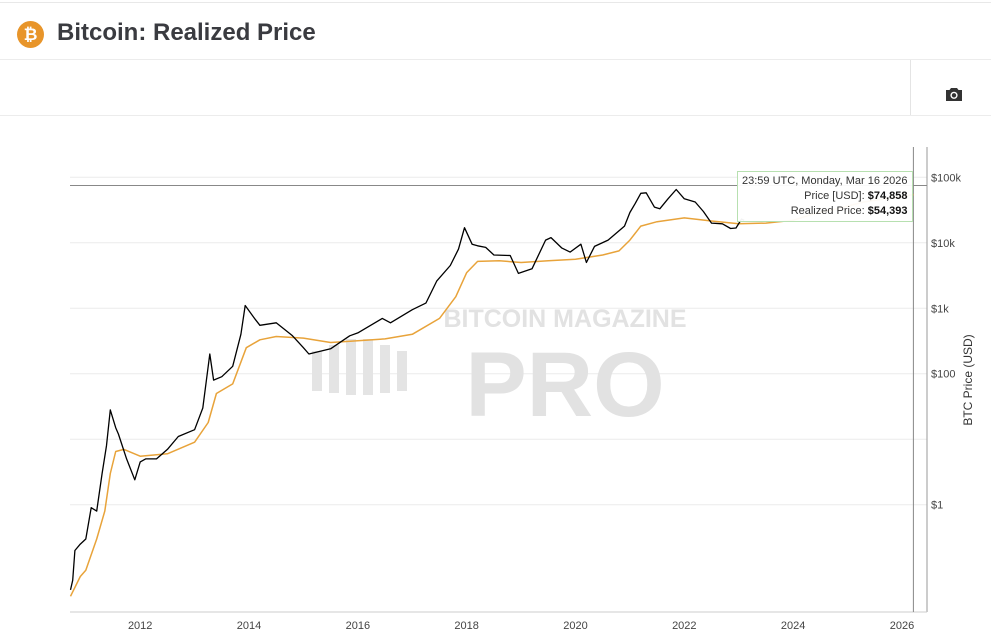 Image resolution: width=991 pixels, height=640 pixels. What do you see at coordinates (943, 244) in the screenshot?
I see `y-tick-label: $10k` at bounding box center [943, 244].